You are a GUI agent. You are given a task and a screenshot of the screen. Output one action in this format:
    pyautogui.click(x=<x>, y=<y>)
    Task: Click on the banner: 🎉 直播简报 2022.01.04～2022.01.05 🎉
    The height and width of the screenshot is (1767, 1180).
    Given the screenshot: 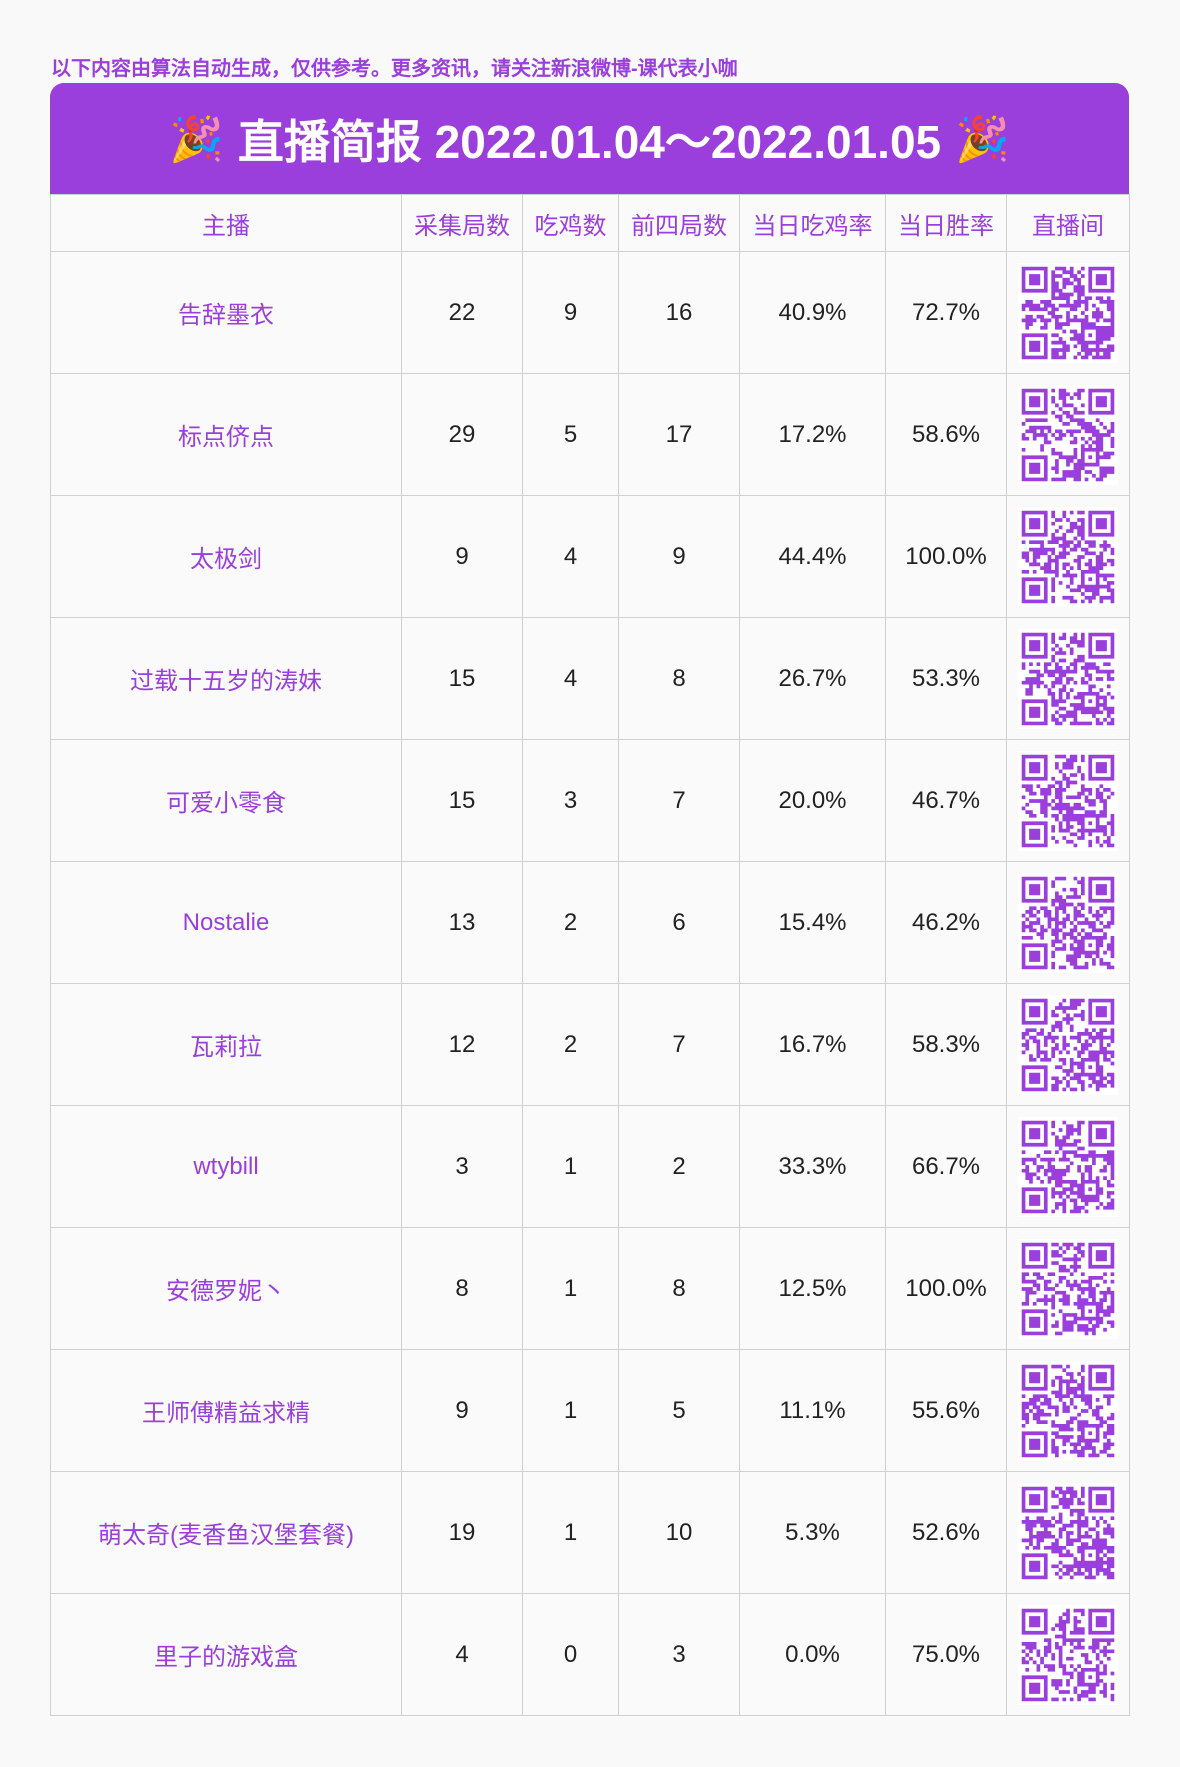 What is the action you would take?
    pyautogui.click(x=589, y=138)
    